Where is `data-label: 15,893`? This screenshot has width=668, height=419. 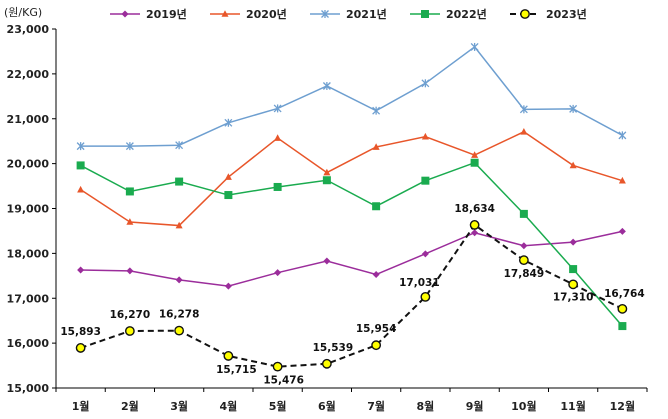
data-label: 15,893 is located at coordinates (80, 332).